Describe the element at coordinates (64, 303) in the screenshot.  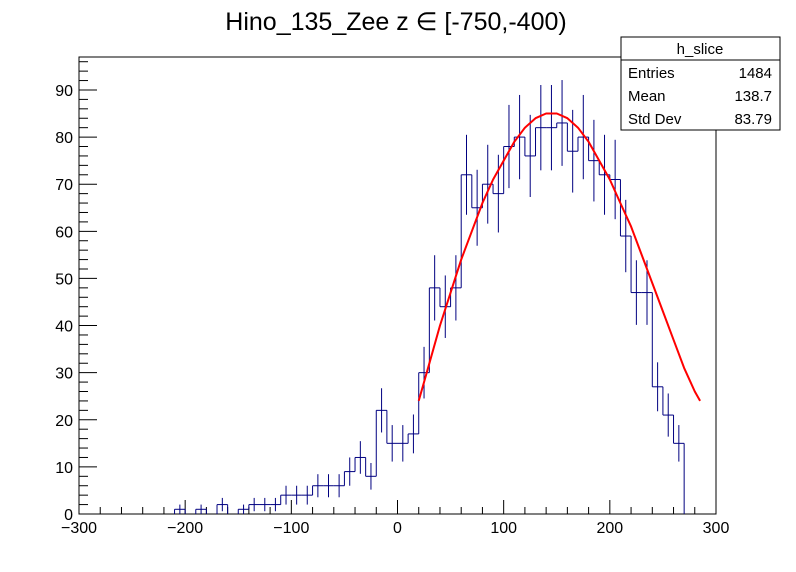
I see `y-tick-labels: 0 10 20 30 40 50 60 70 80 90` at that location.